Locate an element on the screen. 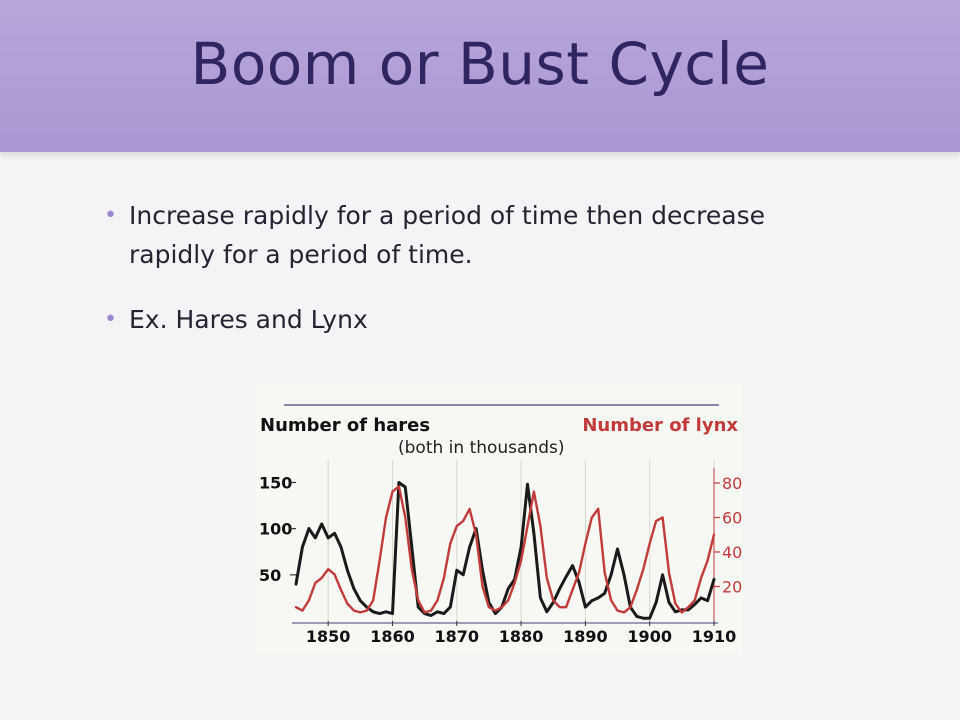 This screenshot has height=720, width=960. x-tick-label: 1890 is located at coordinates (585, 636).